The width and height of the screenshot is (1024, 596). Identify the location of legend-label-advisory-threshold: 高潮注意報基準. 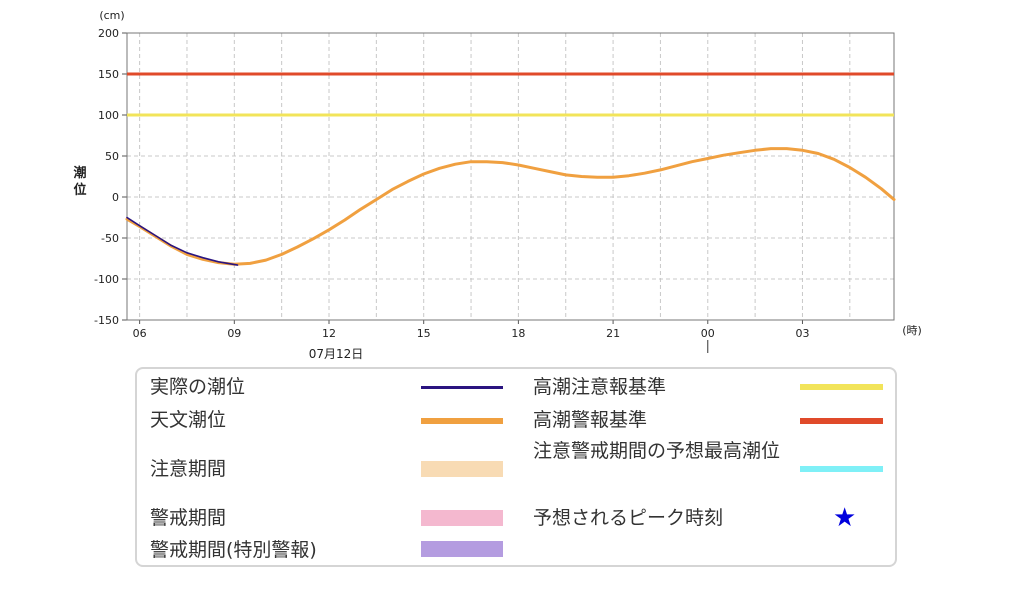
(600, 387).